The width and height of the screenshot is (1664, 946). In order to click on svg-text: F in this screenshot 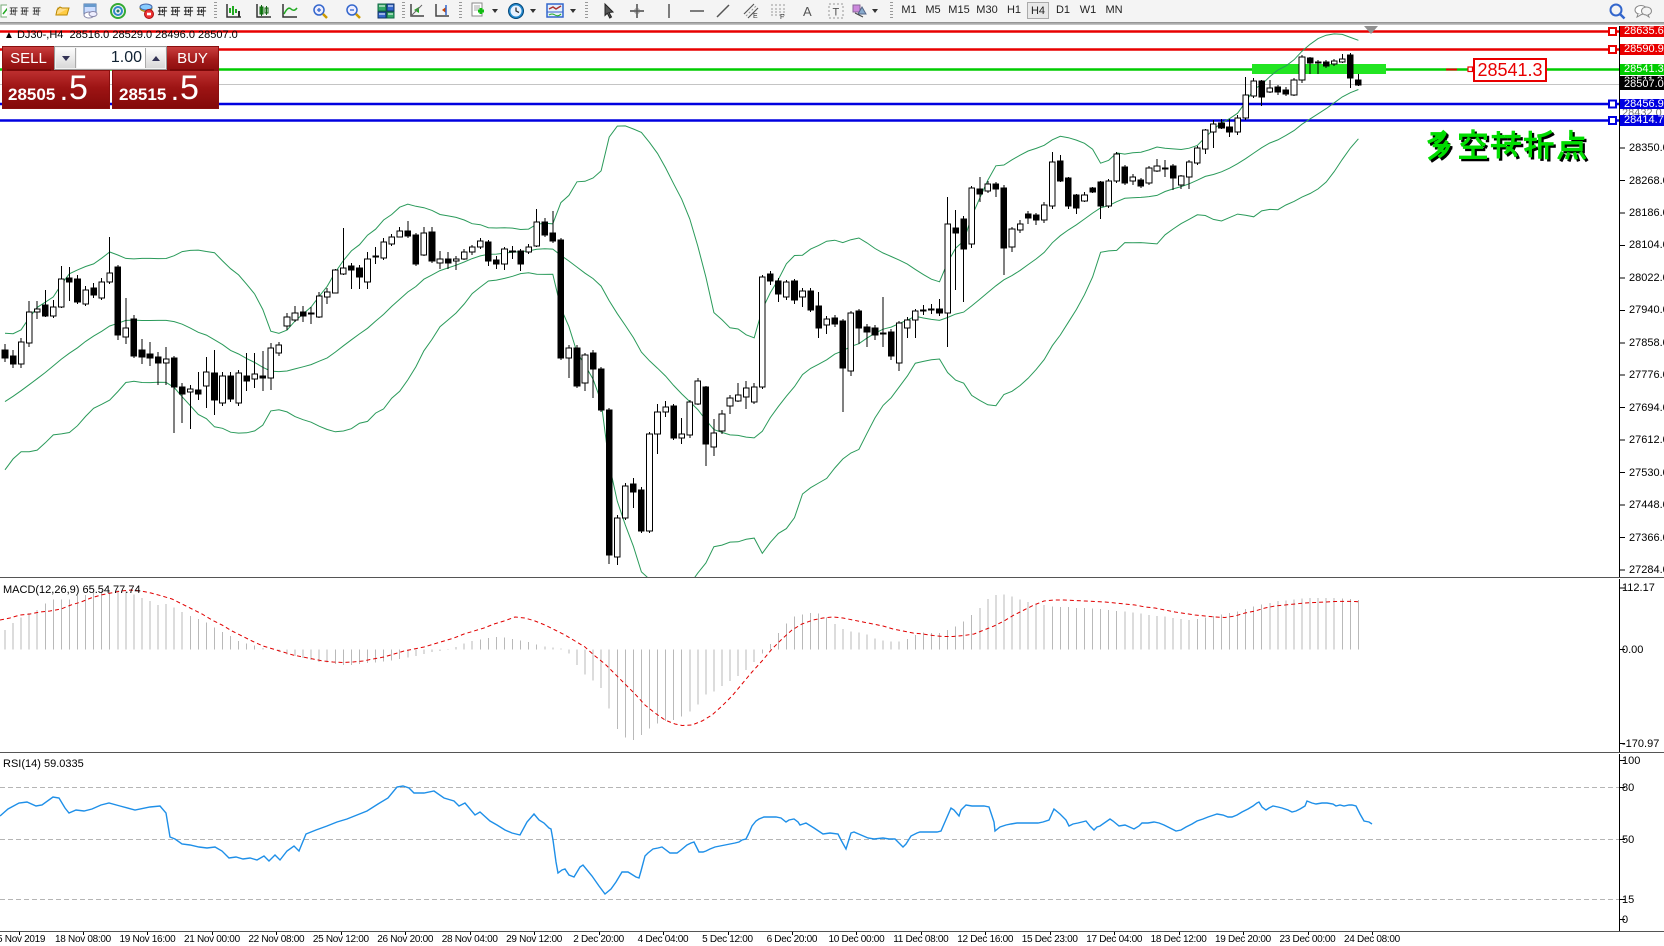, I will do `click(782, 17)`.